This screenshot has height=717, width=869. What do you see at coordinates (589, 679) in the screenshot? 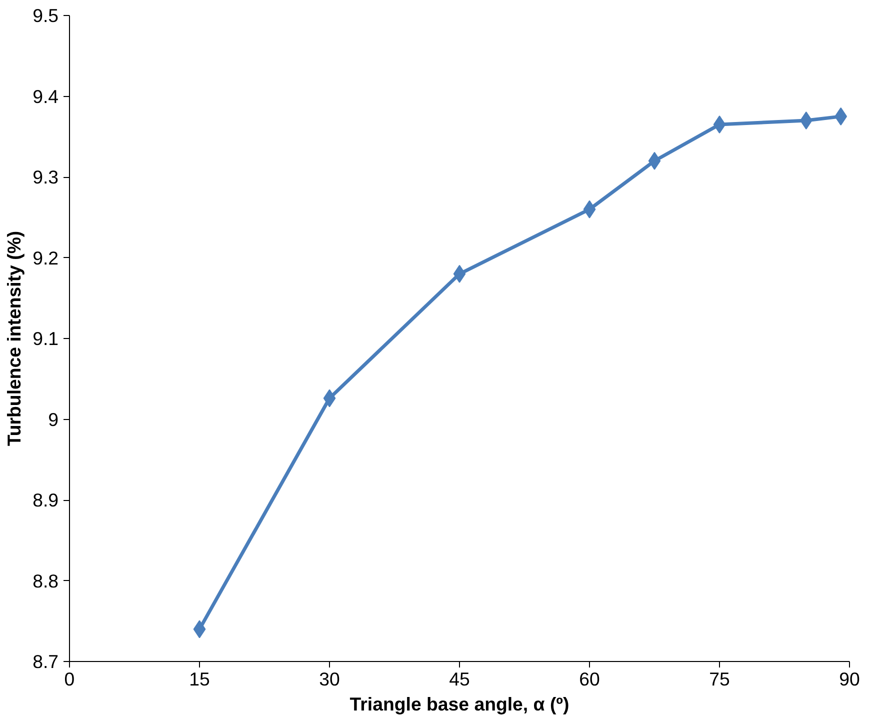
I see `x-tick-label: 60` at bounding box center [589, 679].